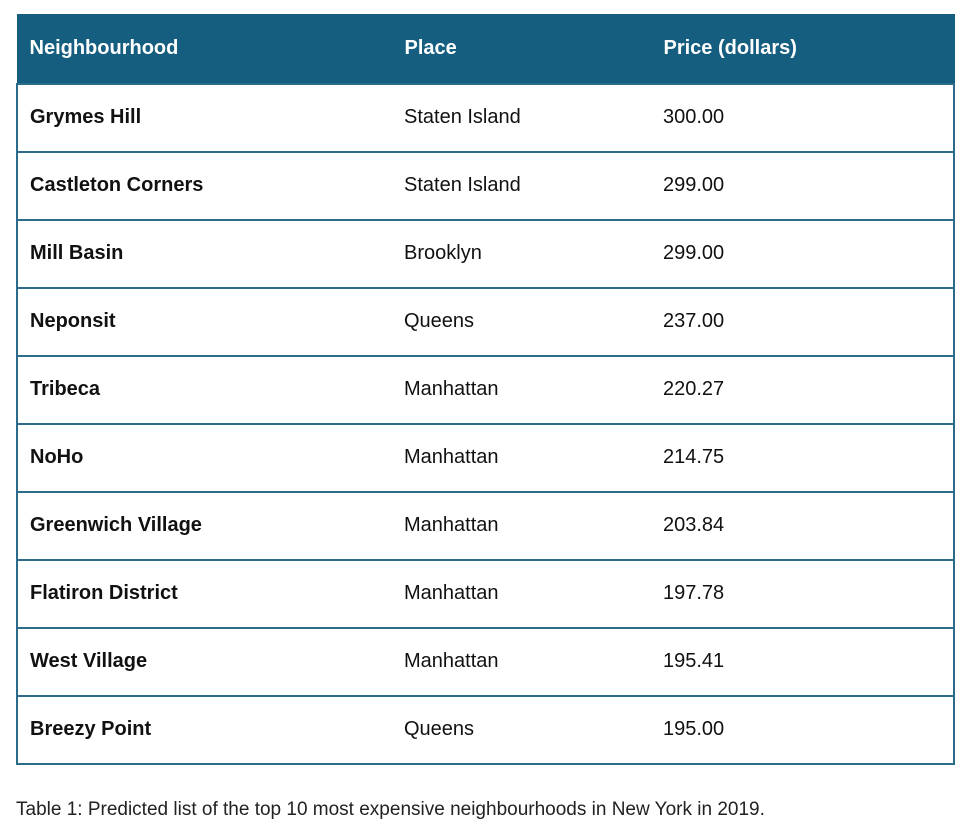  I want to click on table-row: Castleton Corners Staten Island 299.00, so click(485, 185).